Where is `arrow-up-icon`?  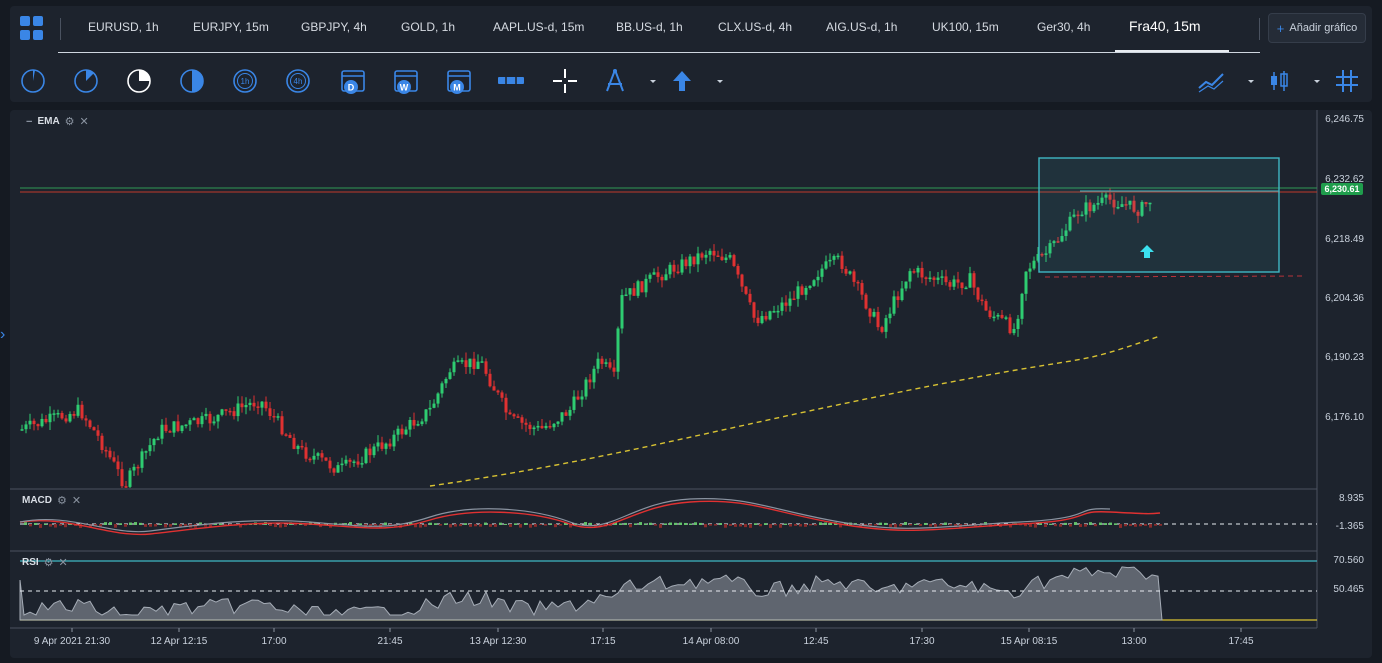 arrow-up-icon is located at coordinates (682, 81).